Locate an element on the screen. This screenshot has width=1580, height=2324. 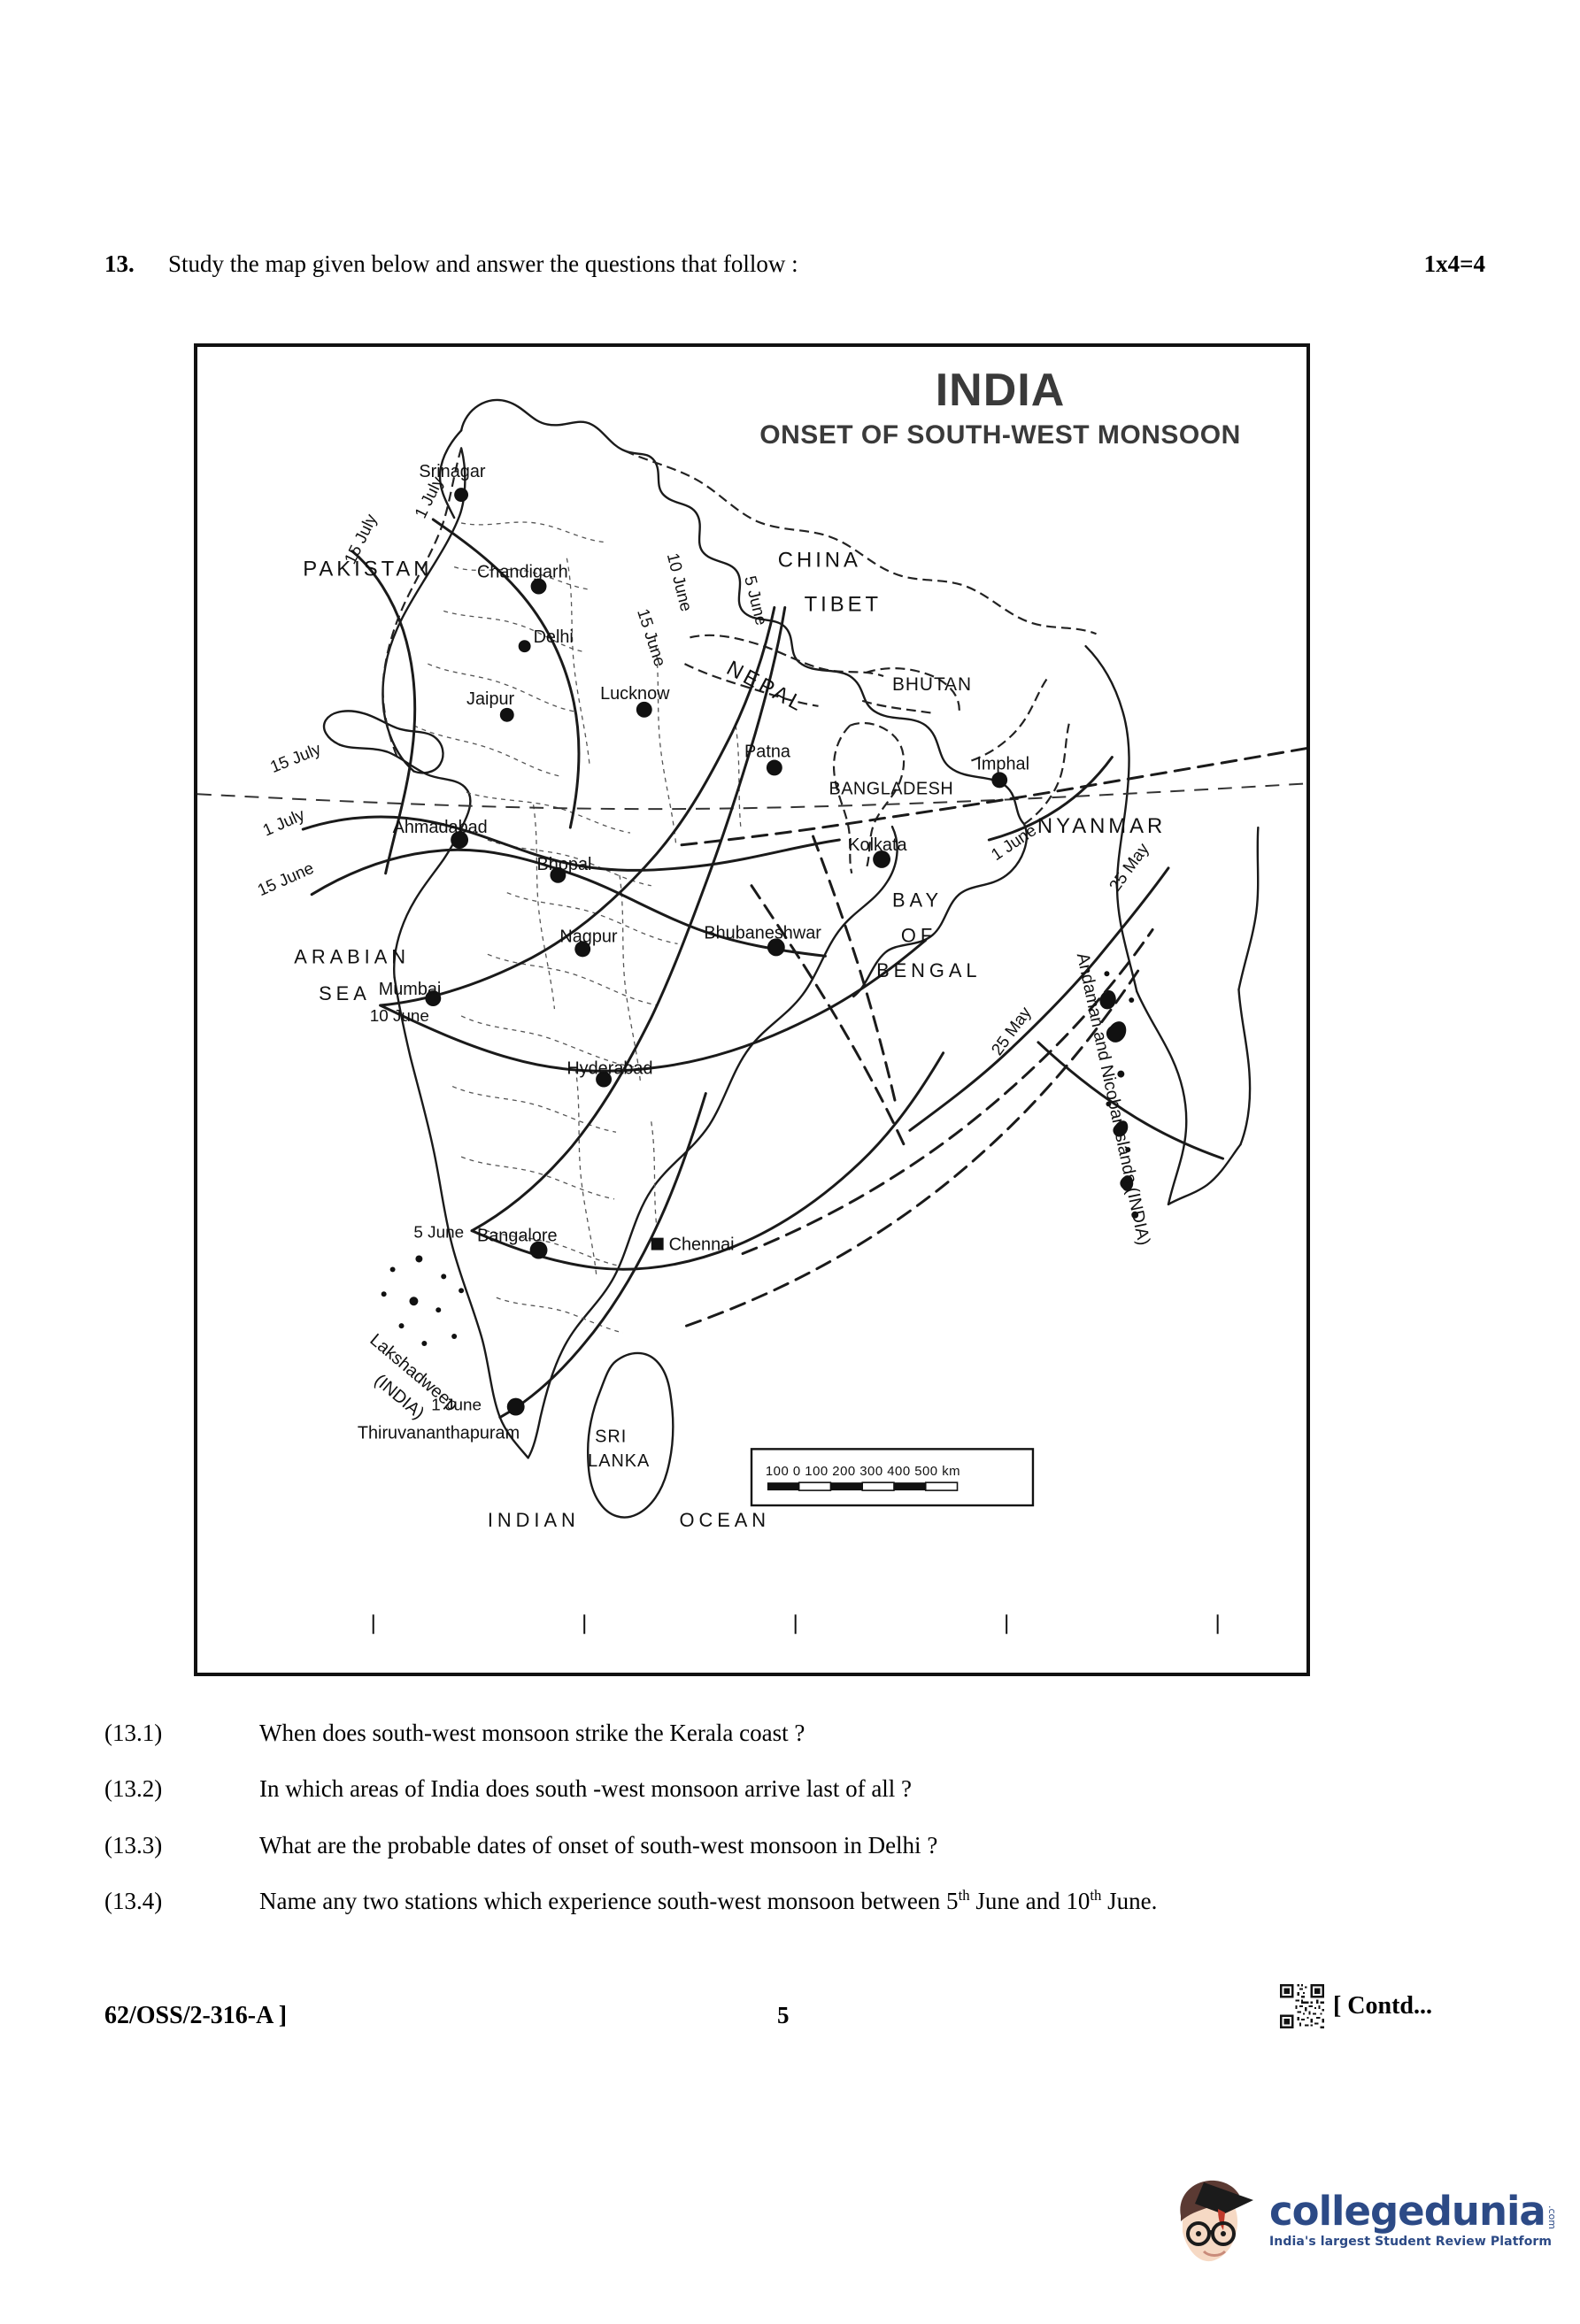
city-label-lucknow: Lucknow is located at coordinates (635, 694).